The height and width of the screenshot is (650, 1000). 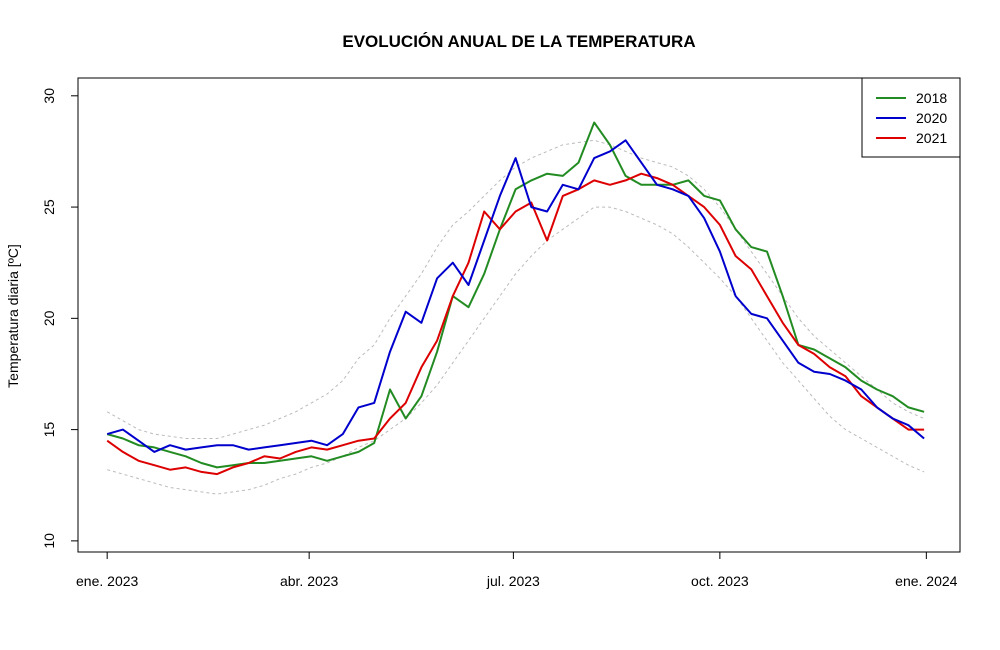 What do you see at coordinates (931, 98) in the screenshot?
I see `legend-label-2018: 2018` at bounding box center [931, 98].